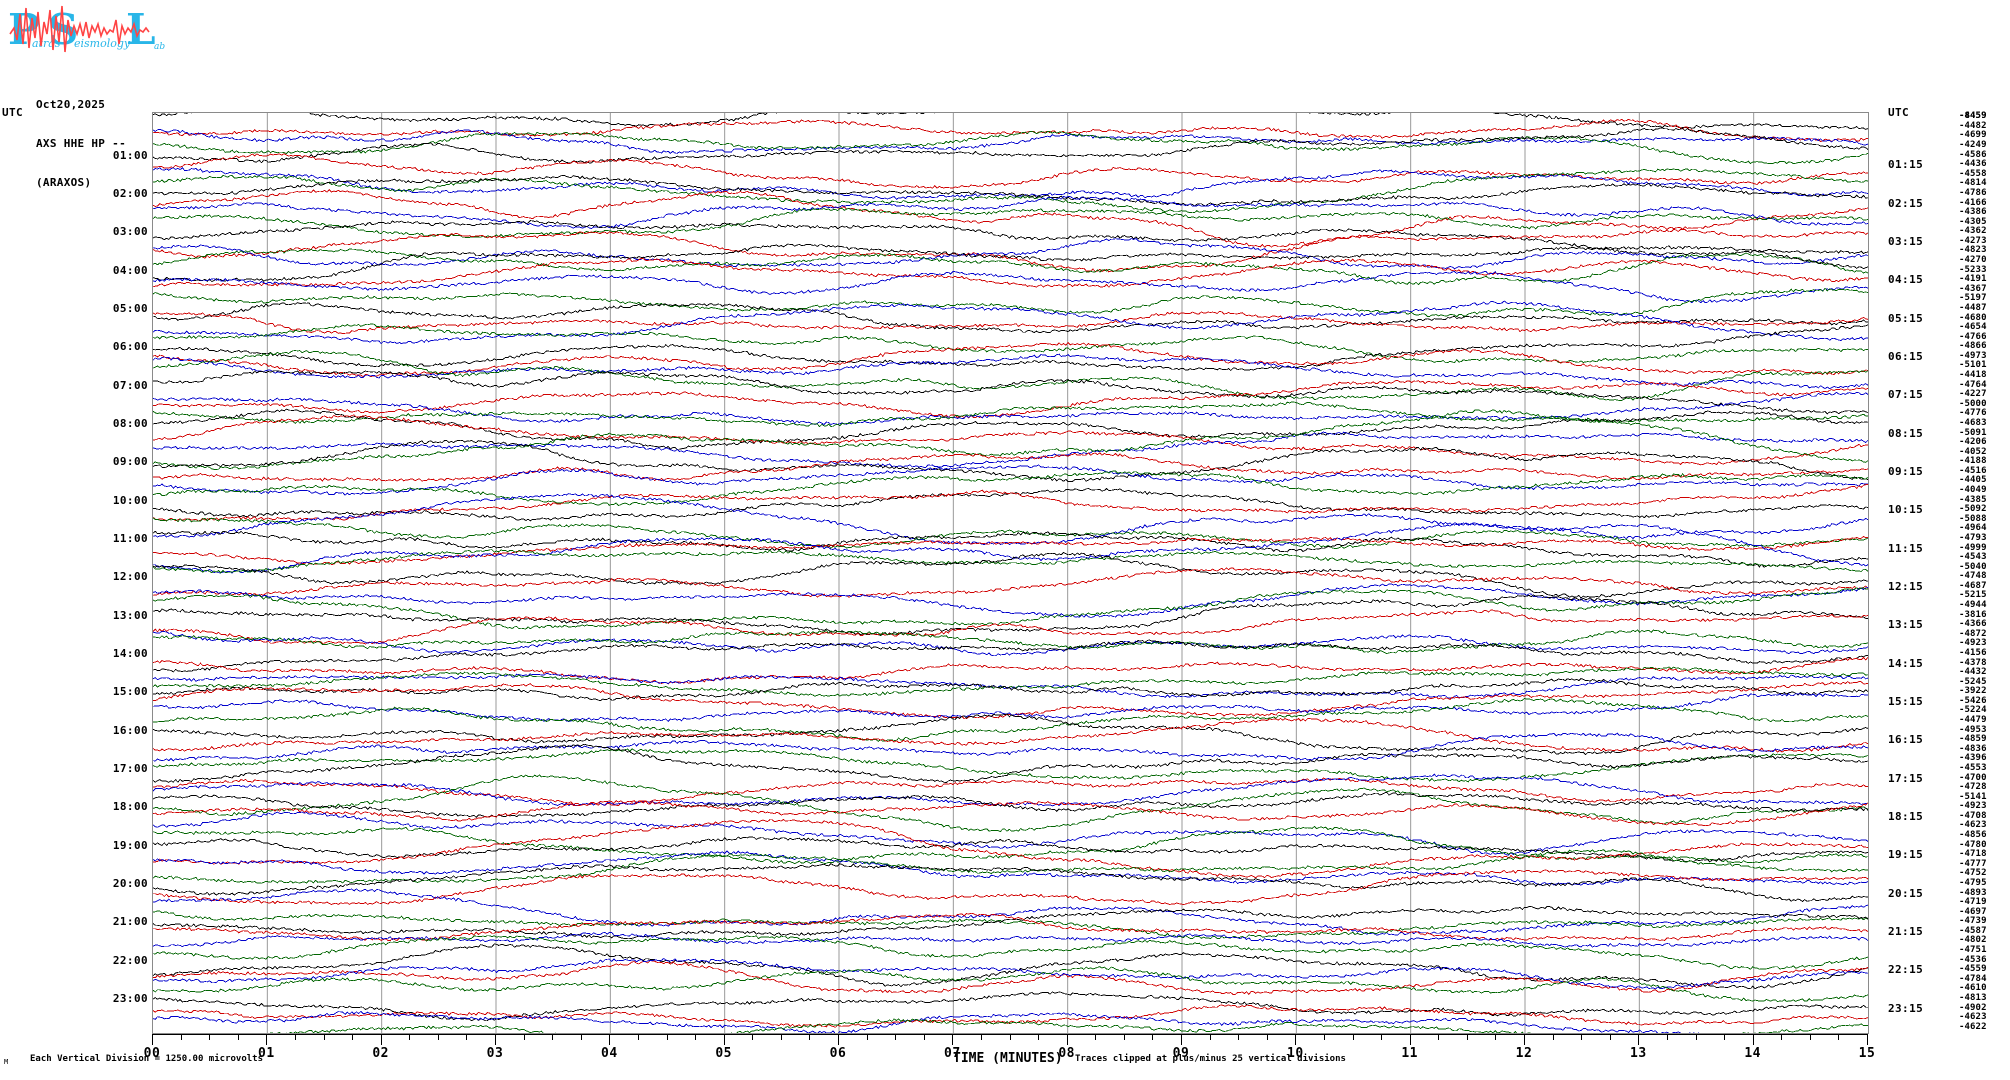 The height and width of the screenshot is (1080, 2010). I want to click on amplitude-label: -4902, so click(1973, 1007).